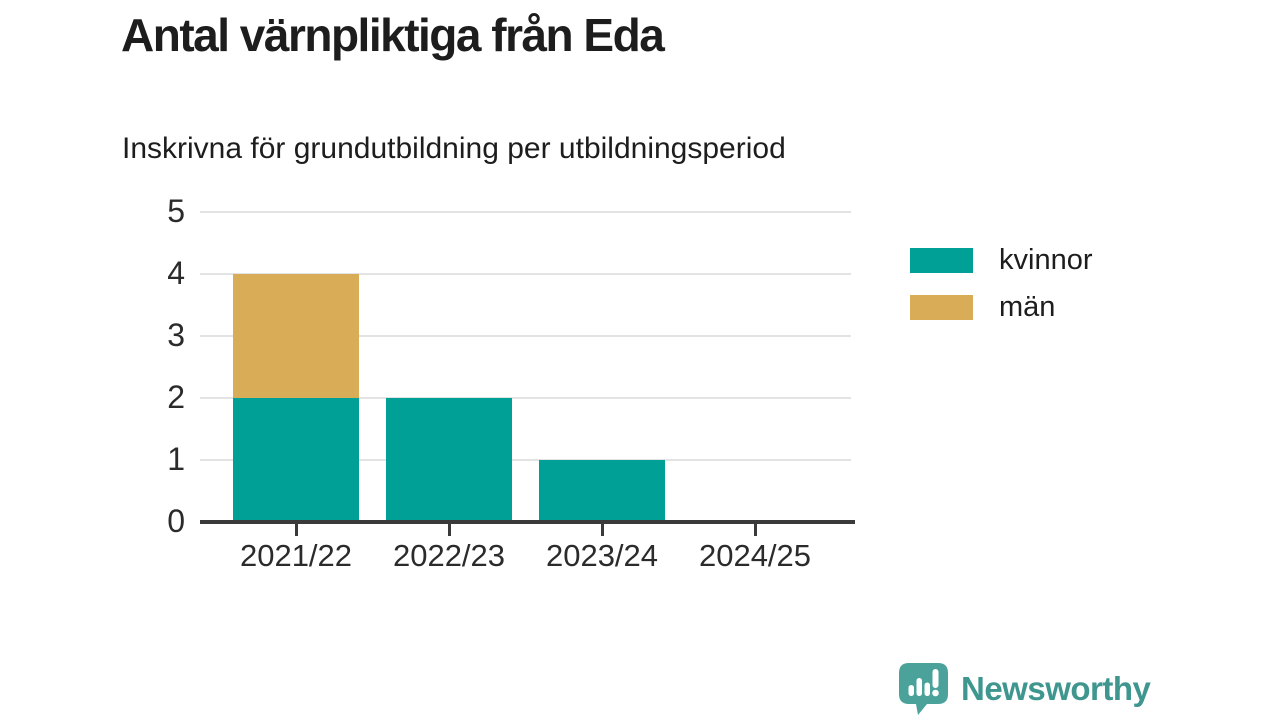  I want to click on y-axis-labels: 5 4 3 2 1 0, so click(147, 366).